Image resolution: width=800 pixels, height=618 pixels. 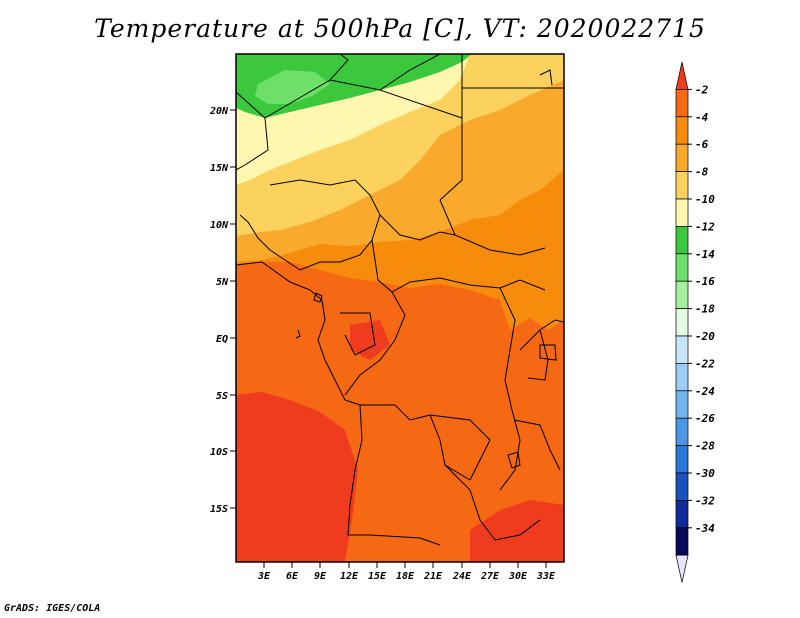 I want to click on colorbar-label: -24, so click(x=705, y=391).